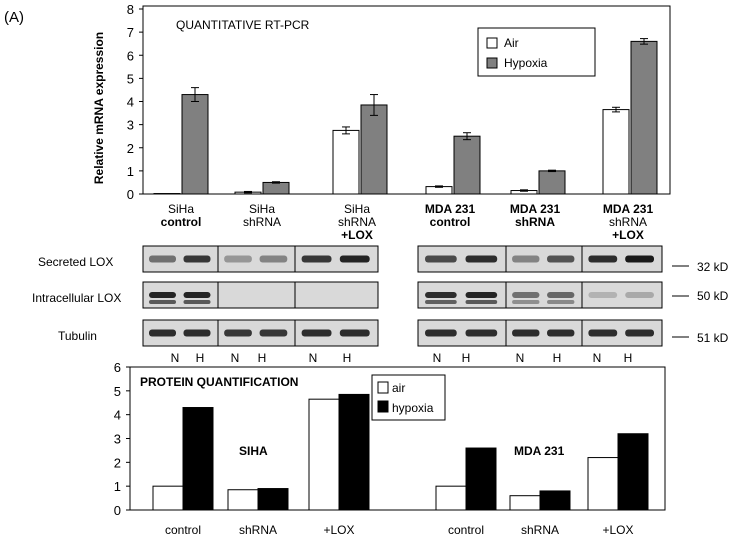  What do you see at coordinates (130, 55) in the screenshot?
I see `rt-pcr-y-tick-label: 6` at bounding box center [130, 55].